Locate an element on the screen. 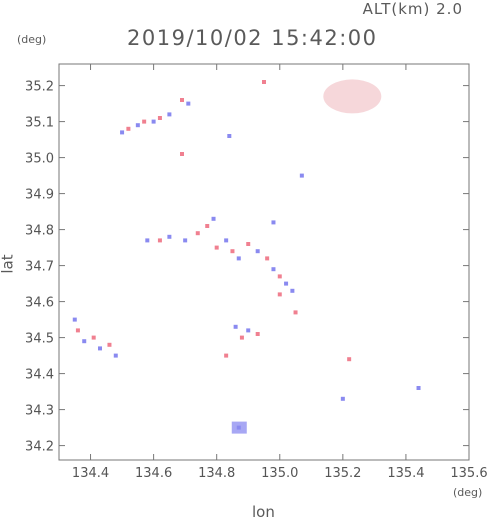 This screenshot has height=521, width=491. x-tick-label: 135.2 is located at coordinates (342, 473).